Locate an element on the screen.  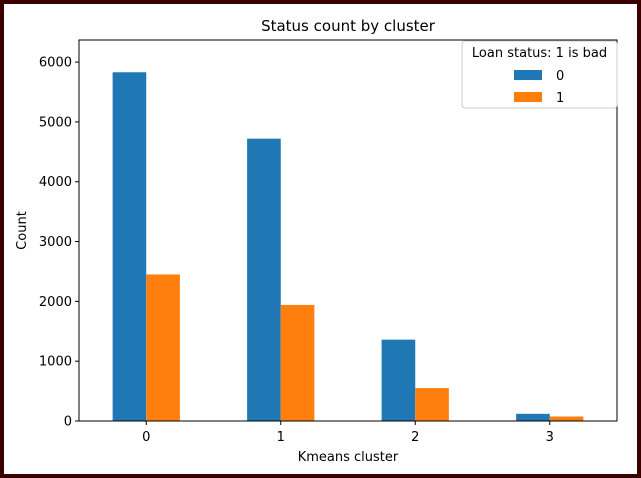
x-axis: 0 1 2 3 is located at coordinates (348, 433).